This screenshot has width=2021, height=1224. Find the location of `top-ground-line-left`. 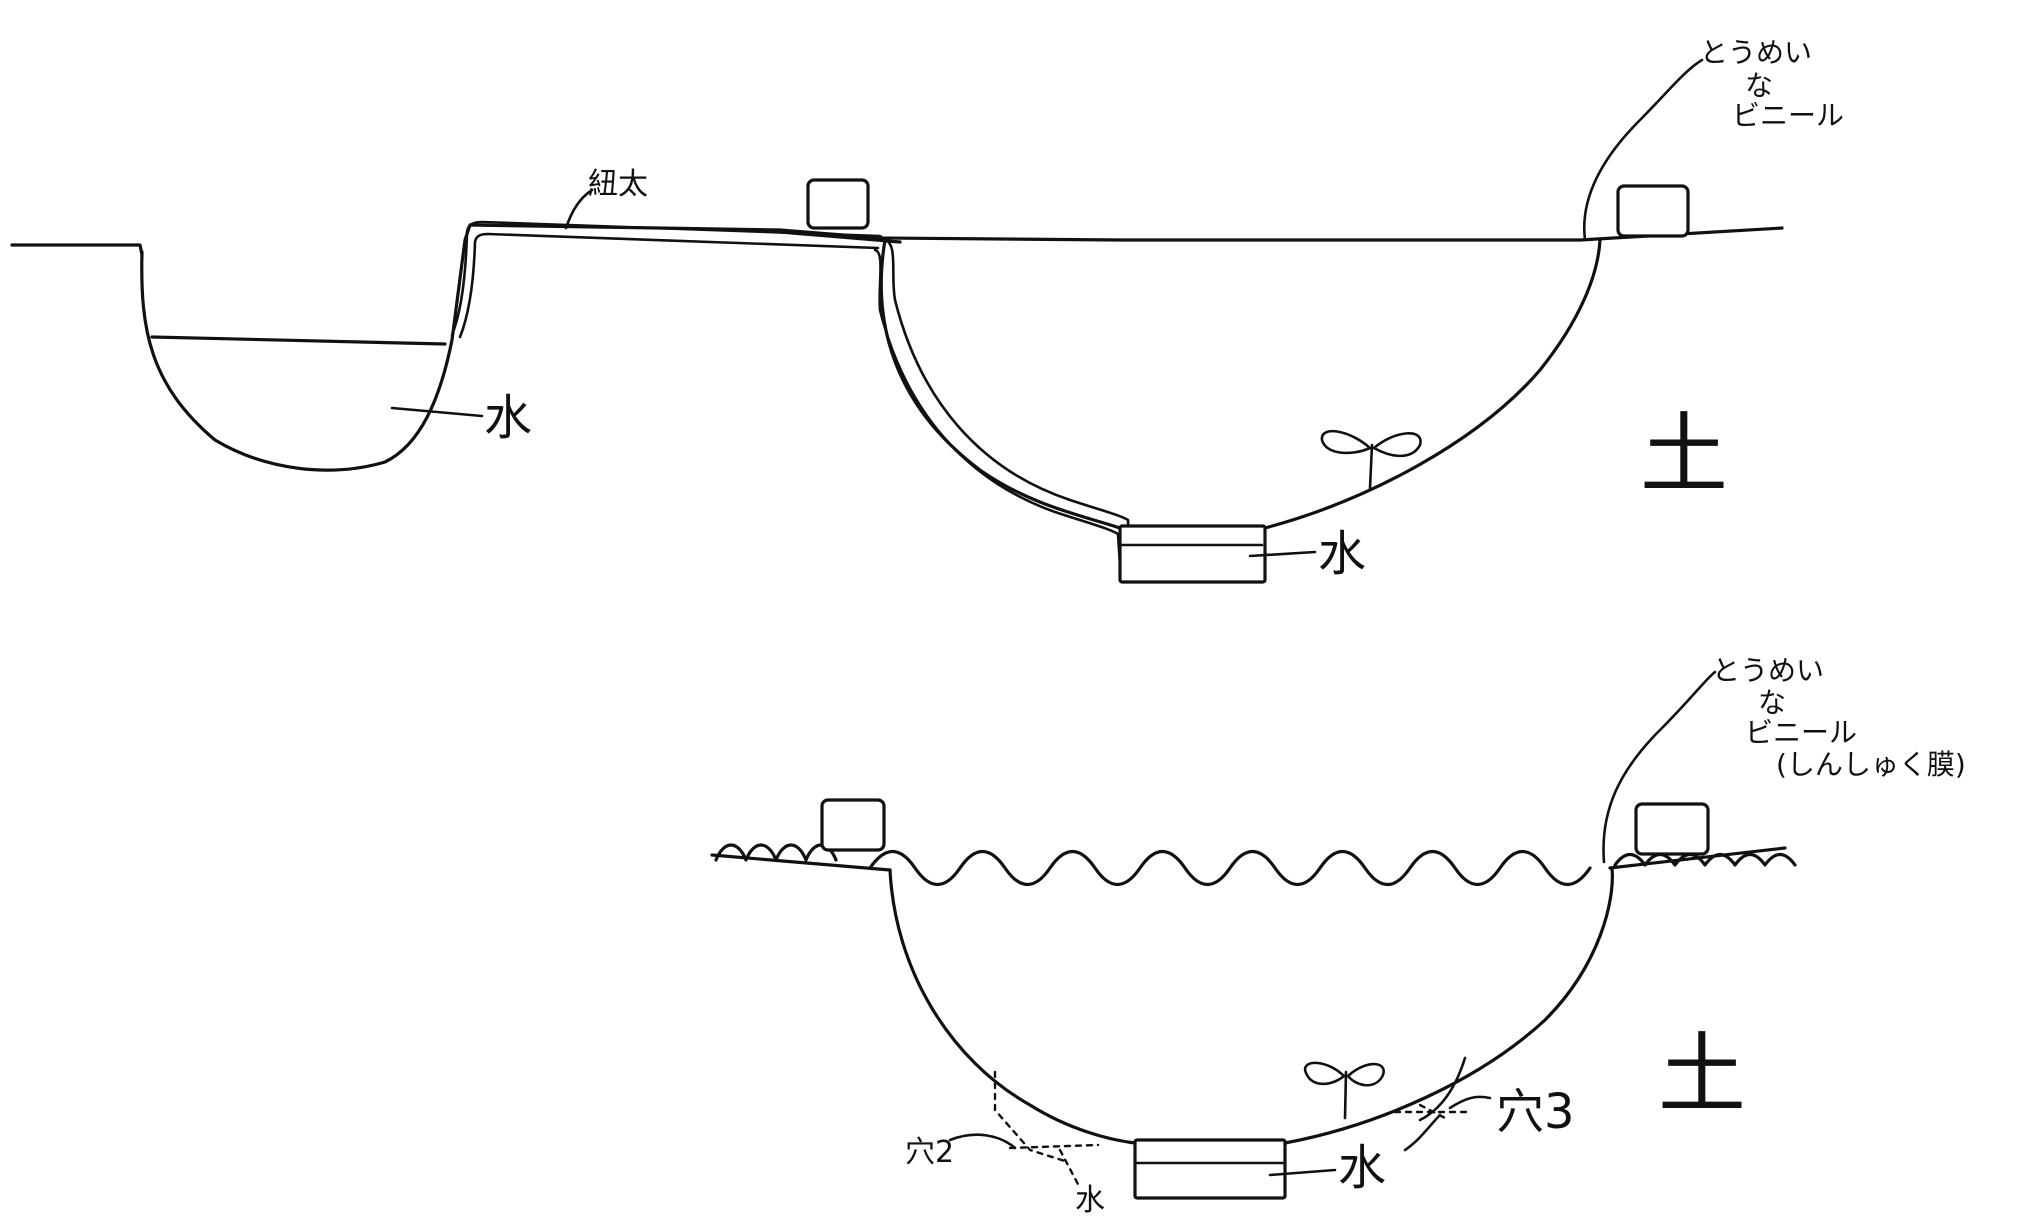

top-ground-line-left is located at coordinates (77, 250).